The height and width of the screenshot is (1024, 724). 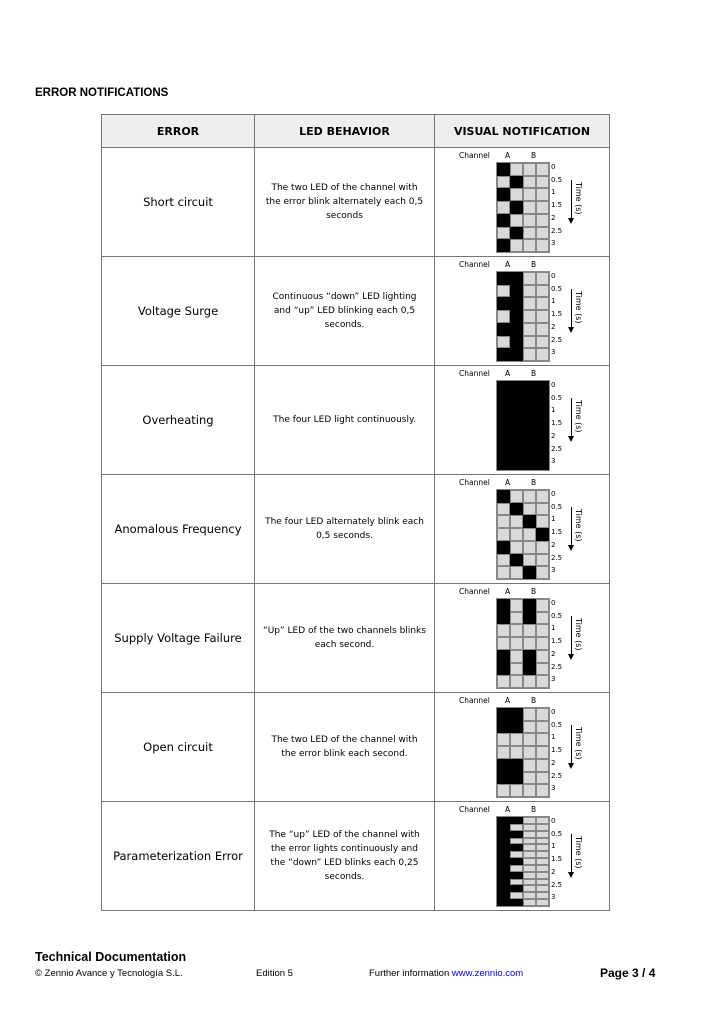 What do you see at coordinates (178, 311) in the screenshot?
I see `error-name: Voltage Surge` at bounding box center [178, 311].